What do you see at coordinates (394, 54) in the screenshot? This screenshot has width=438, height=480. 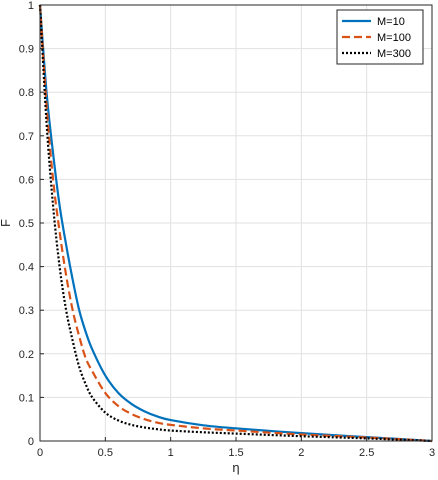 I see `legend-label: M=300` at bounding box center [394, 54].